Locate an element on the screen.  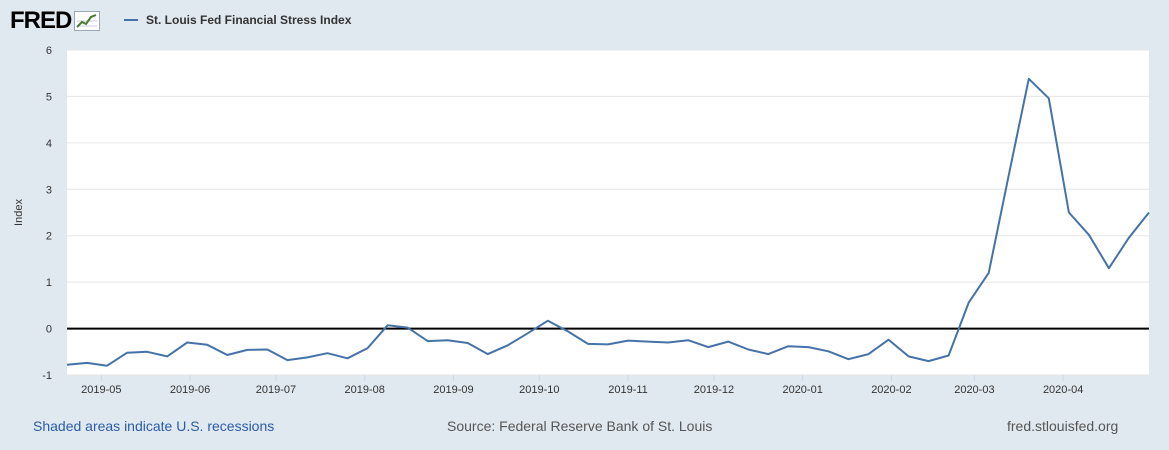
fred-logo: FRED is located at coordinates (55, 21).